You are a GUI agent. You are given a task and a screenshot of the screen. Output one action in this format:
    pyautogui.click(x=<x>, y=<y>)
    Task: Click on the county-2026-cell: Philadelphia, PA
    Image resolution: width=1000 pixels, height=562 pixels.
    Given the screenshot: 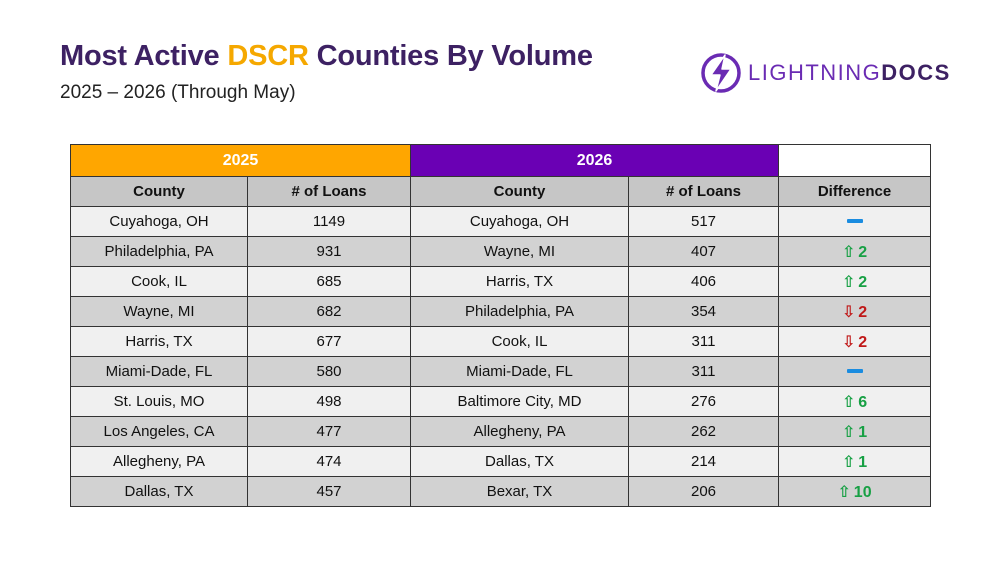 What is the action you would take?
    pyautogui.click(x=519, y=311)
    